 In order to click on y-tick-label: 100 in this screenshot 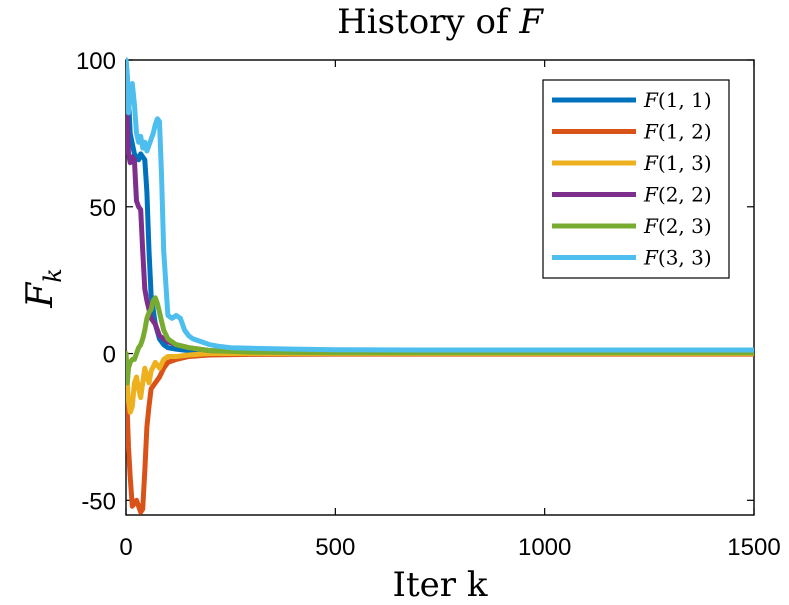, I will do `click(96, 61)`.